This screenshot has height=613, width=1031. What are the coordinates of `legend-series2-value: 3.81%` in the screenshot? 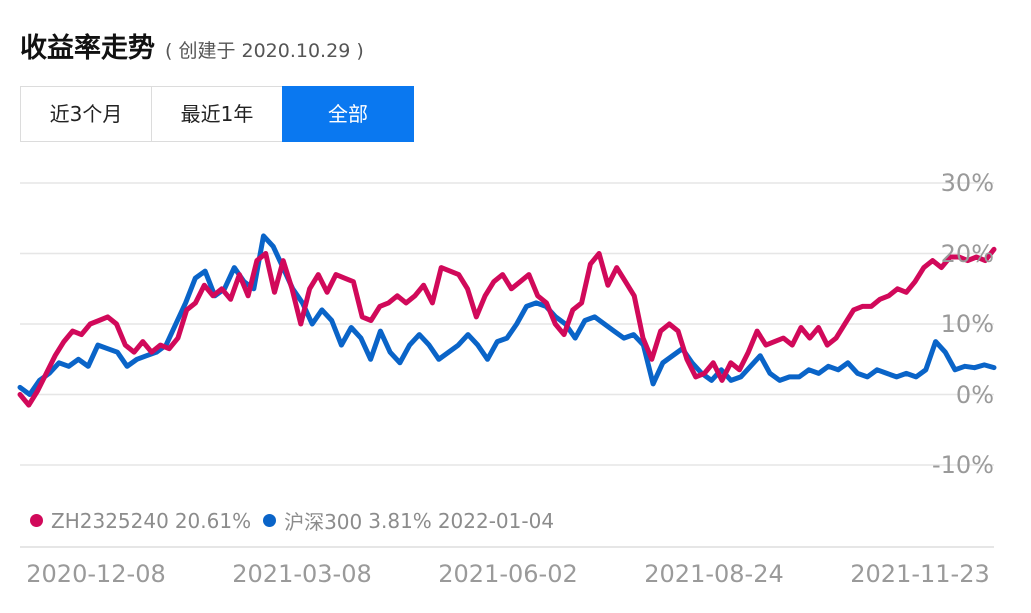 It's located at (400, 520).